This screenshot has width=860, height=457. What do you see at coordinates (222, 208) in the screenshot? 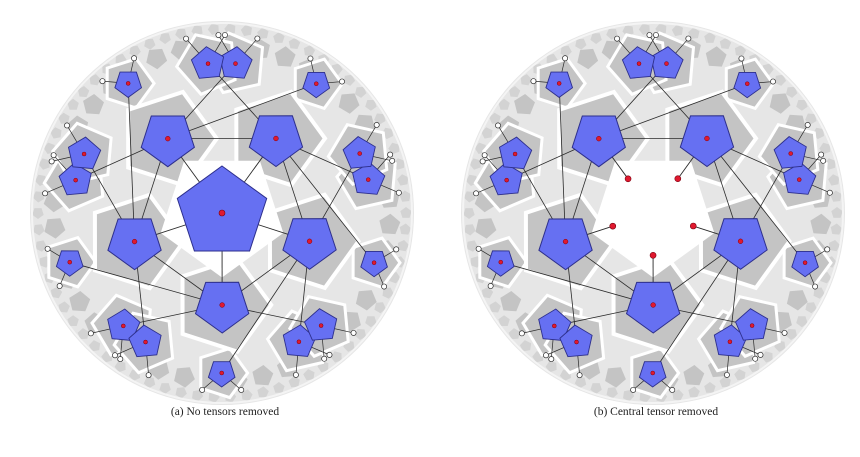
I see `central-tensor` at bounding box center [222, 208].